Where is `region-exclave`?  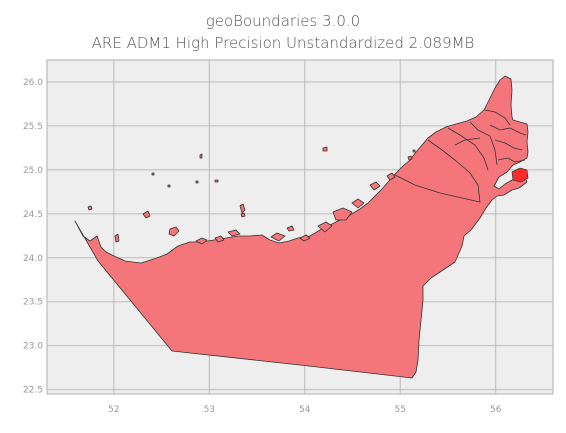 region-exclave is located at coordinates (520, 175).